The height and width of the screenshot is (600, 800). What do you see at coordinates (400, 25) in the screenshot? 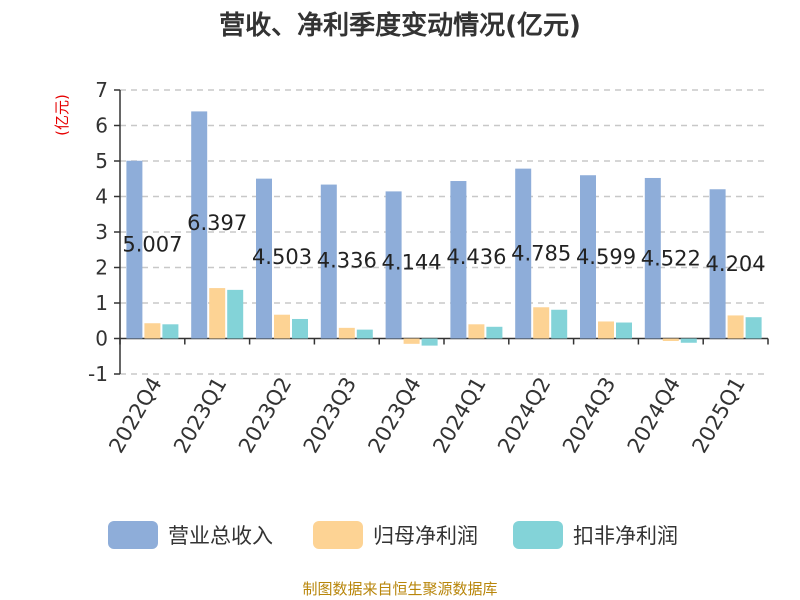
I see `chart-title: 营收、净利季度变动情况(亿元)` at bounding box center [400, 25].